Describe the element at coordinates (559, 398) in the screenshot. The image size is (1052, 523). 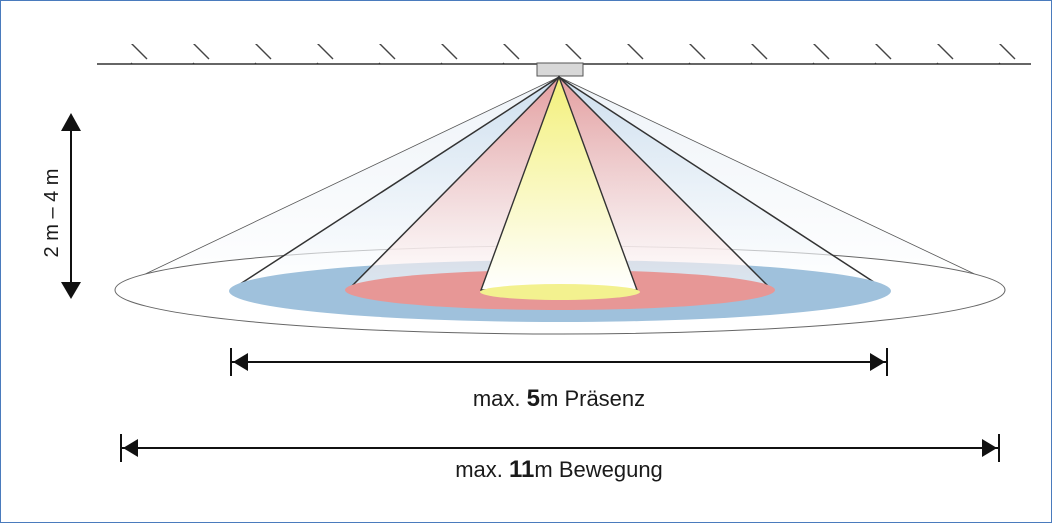
I see `presence-label: max. 5m Präsenz` at that location.